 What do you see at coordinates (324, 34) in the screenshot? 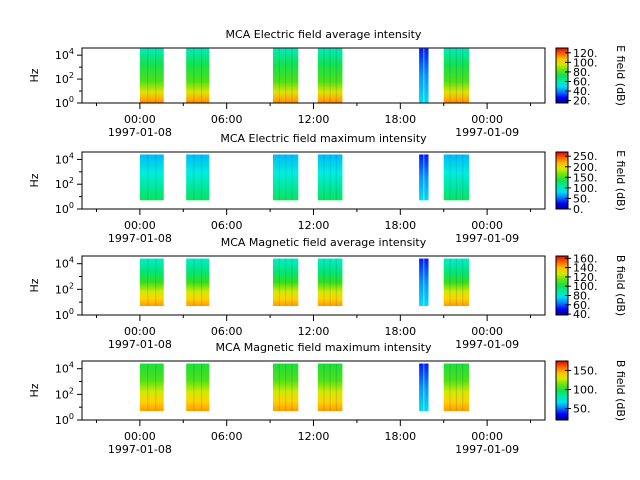
I see `panel-title: MCA Electric field average intensity` at bounding box center [324, 34].